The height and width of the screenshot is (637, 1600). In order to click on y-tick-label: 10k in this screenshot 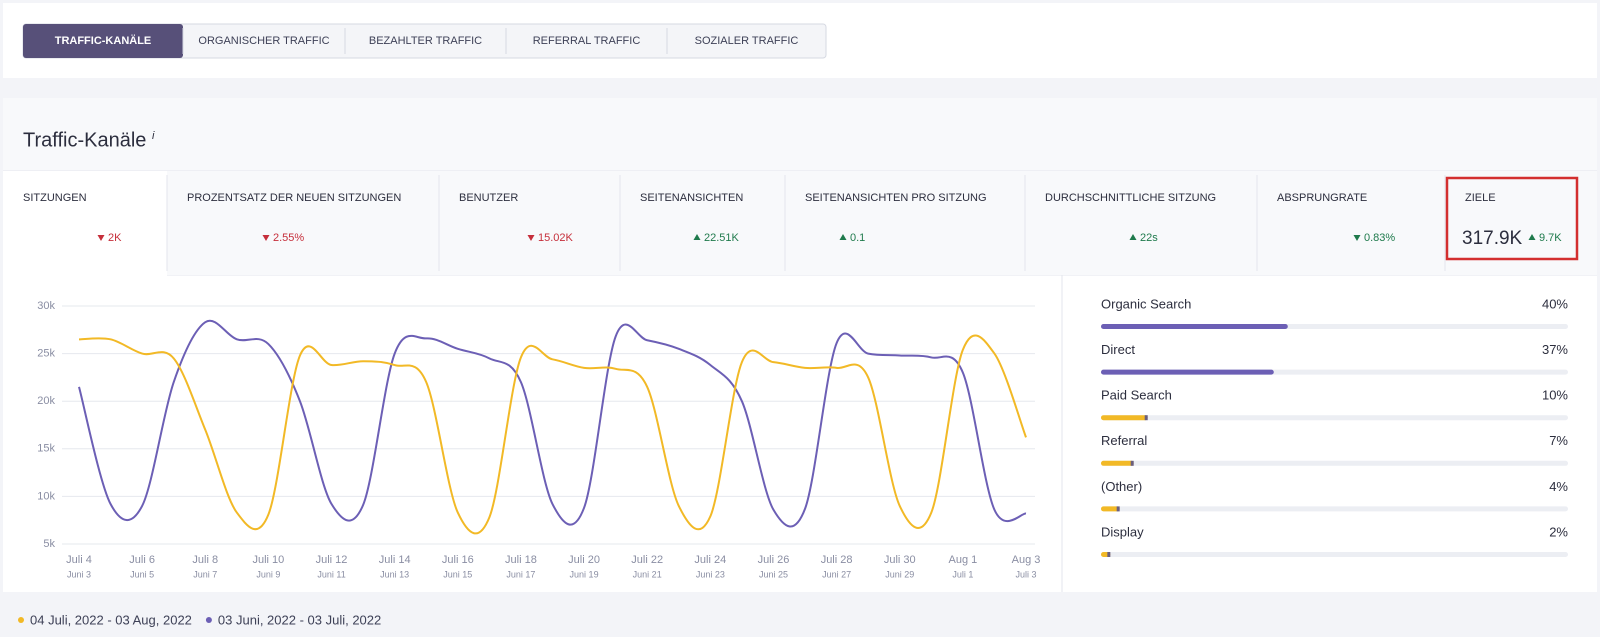, I will do `click(46, 496)`.